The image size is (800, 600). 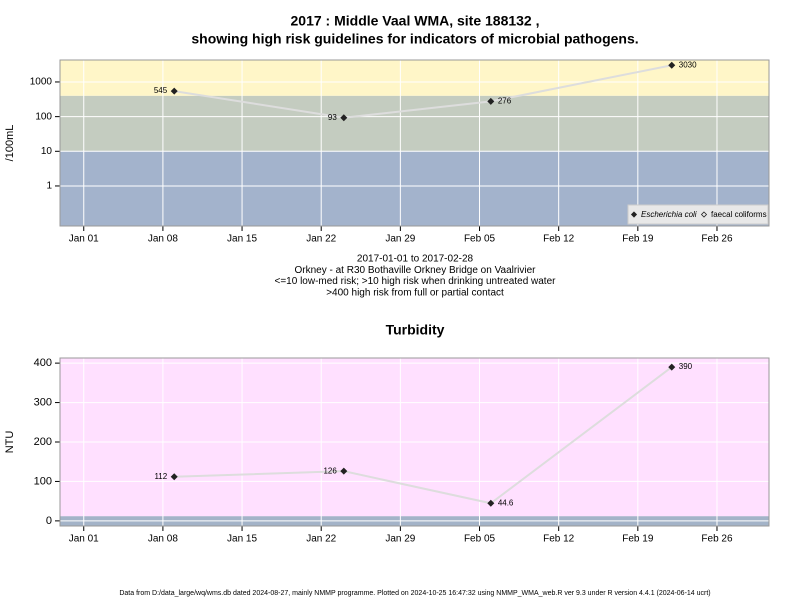 What do you see at coordinates (332, 117) in the screenshot?
I see `data-label: 93` at bounding box center [332, 117].